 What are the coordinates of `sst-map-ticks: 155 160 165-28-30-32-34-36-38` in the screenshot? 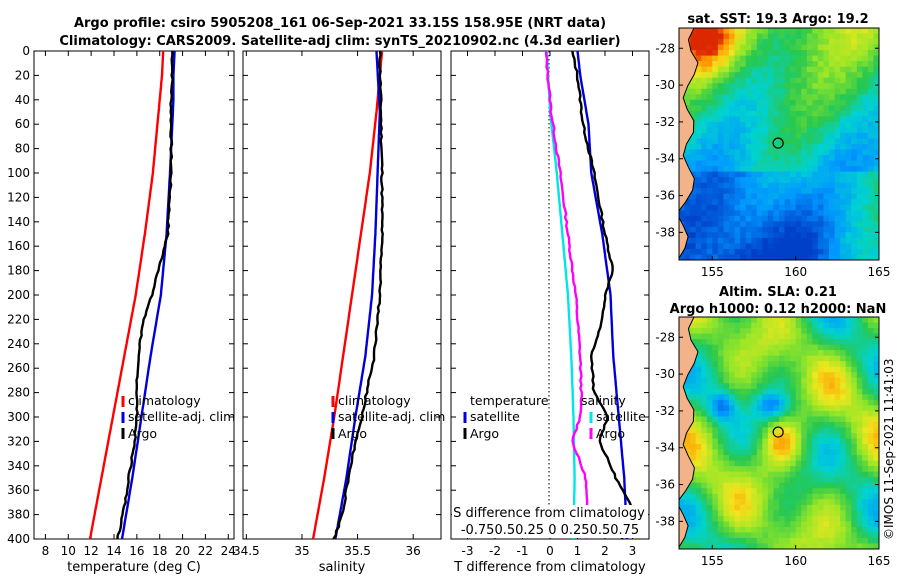 It's located at (772, 160).